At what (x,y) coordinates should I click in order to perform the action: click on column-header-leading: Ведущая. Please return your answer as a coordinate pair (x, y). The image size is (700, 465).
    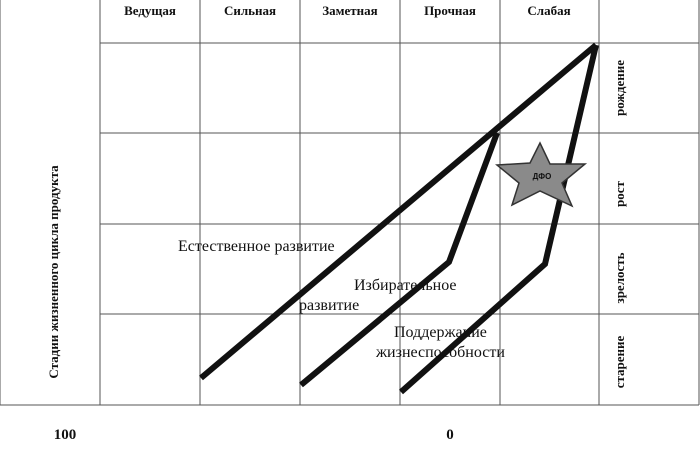
    Looking at the image, I should click on (150, 10).